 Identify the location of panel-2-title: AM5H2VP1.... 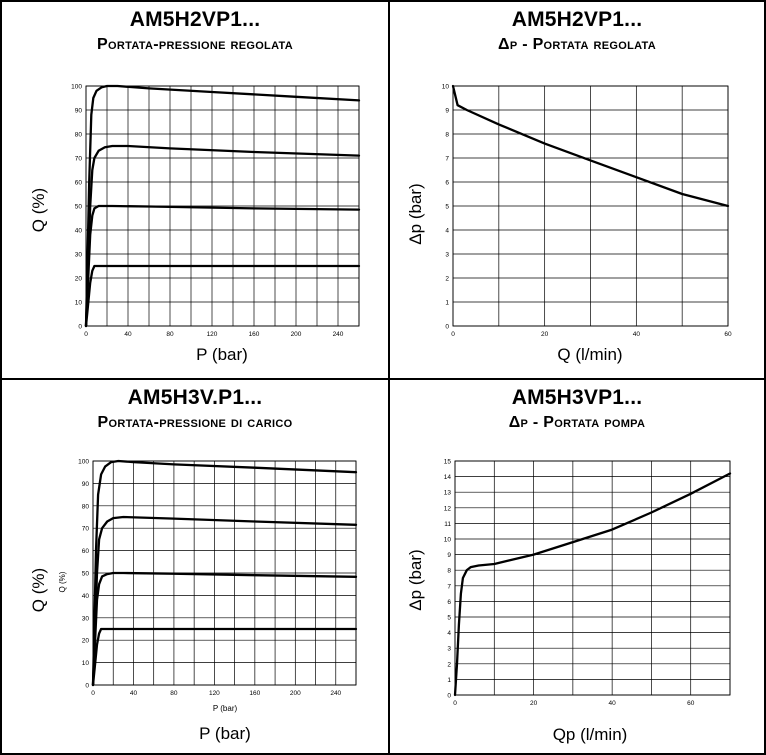
(577, 19).